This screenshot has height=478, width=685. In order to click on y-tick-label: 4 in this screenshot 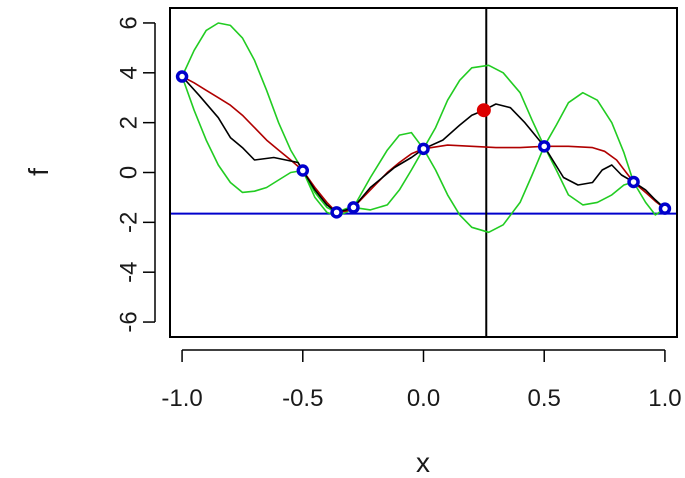, I will do `click(128, 72)`.